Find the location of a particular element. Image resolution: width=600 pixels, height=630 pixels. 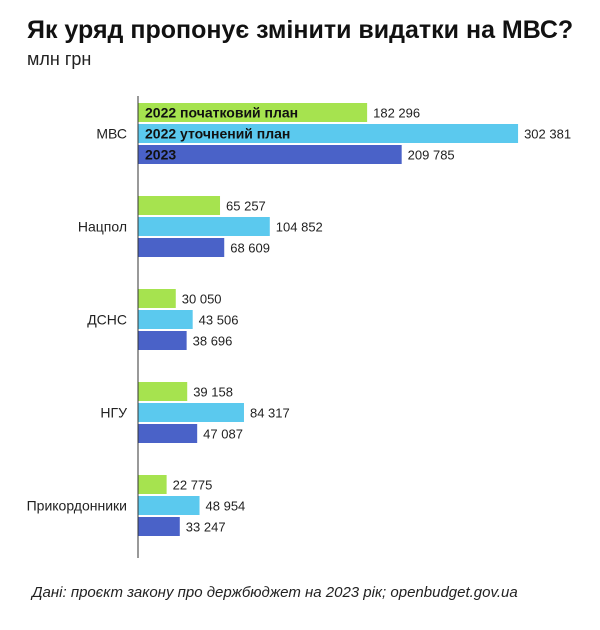

value-label: 43 506 is located at coordinates (219, 320).